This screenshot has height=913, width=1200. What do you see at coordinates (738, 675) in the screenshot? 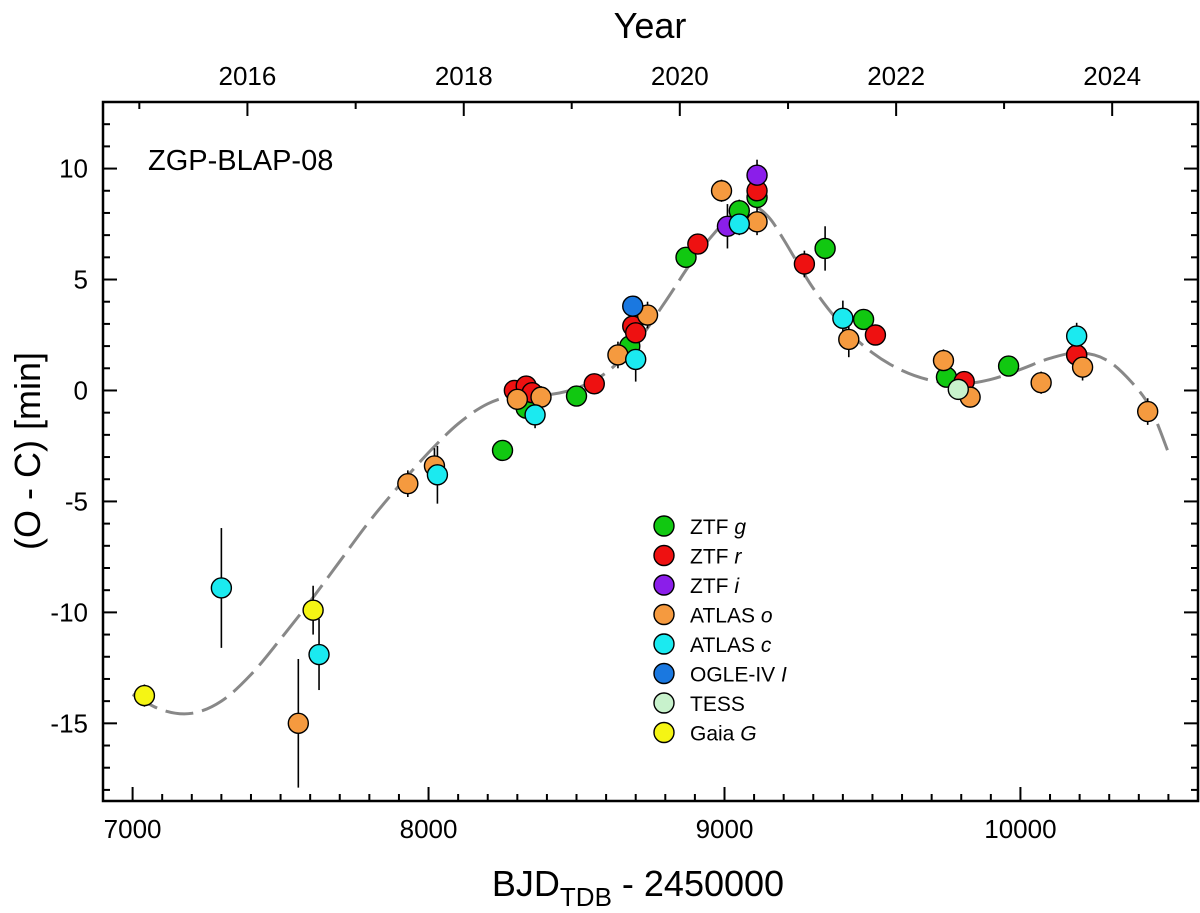
I see `legend-label-ogle-iv-i: OGLE-IV I` at bounding box center [738, 675].